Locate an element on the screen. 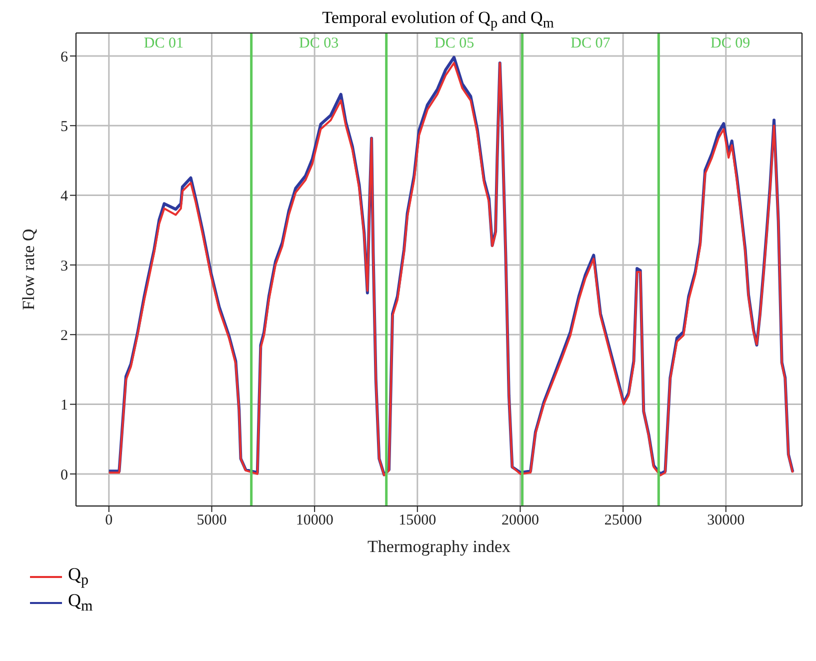 Image resolution: width=816 pixels, height=661 pixels. y-axis-title: Flow rate Q is located at coordinates (28, 269).